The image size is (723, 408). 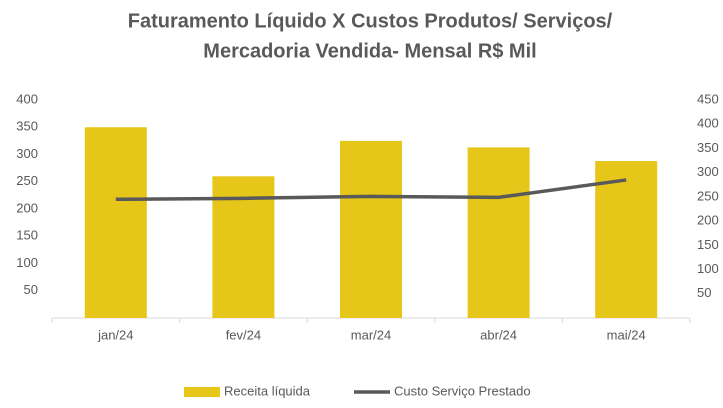 What do you see at coordinates (708, 147) in the screenshot?
I see `y2-tick-label: 350` at bounding box center [708, 147].